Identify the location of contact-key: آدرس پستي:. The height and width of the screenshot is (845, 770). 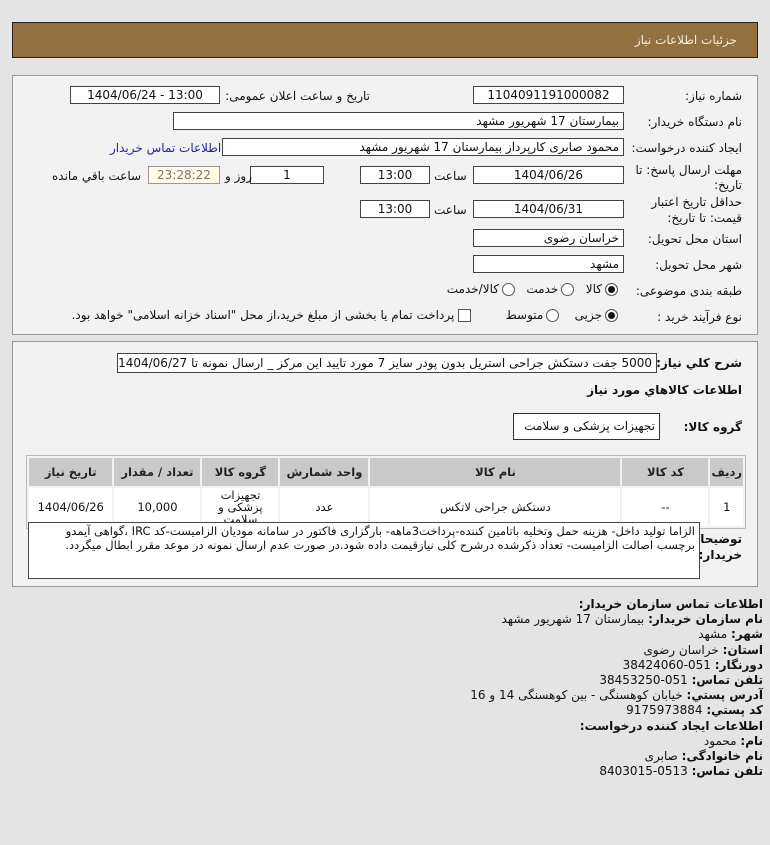
(724, 695).